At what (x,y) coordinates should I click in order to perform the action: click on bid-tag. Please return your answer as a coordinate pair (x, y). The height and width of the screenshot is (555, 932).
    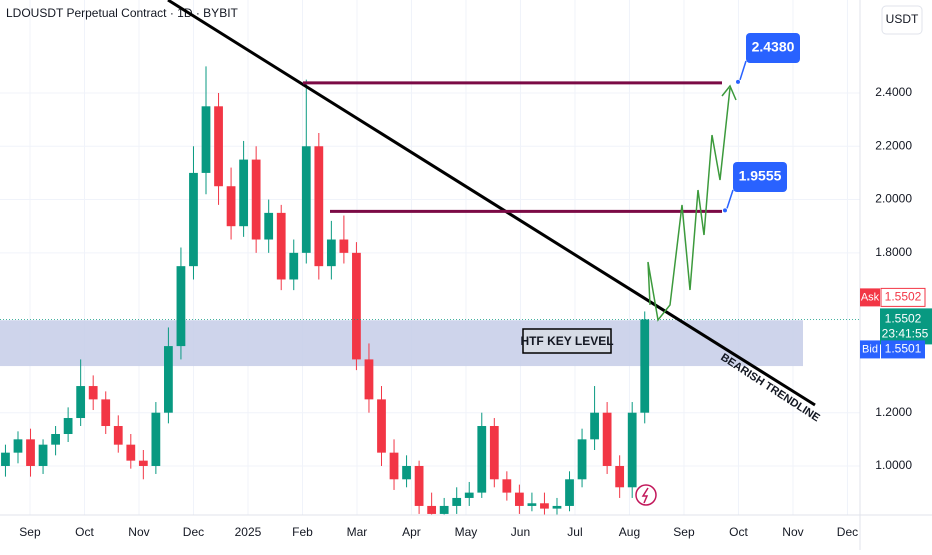
    Looking at the image, I should click on (870, 349).